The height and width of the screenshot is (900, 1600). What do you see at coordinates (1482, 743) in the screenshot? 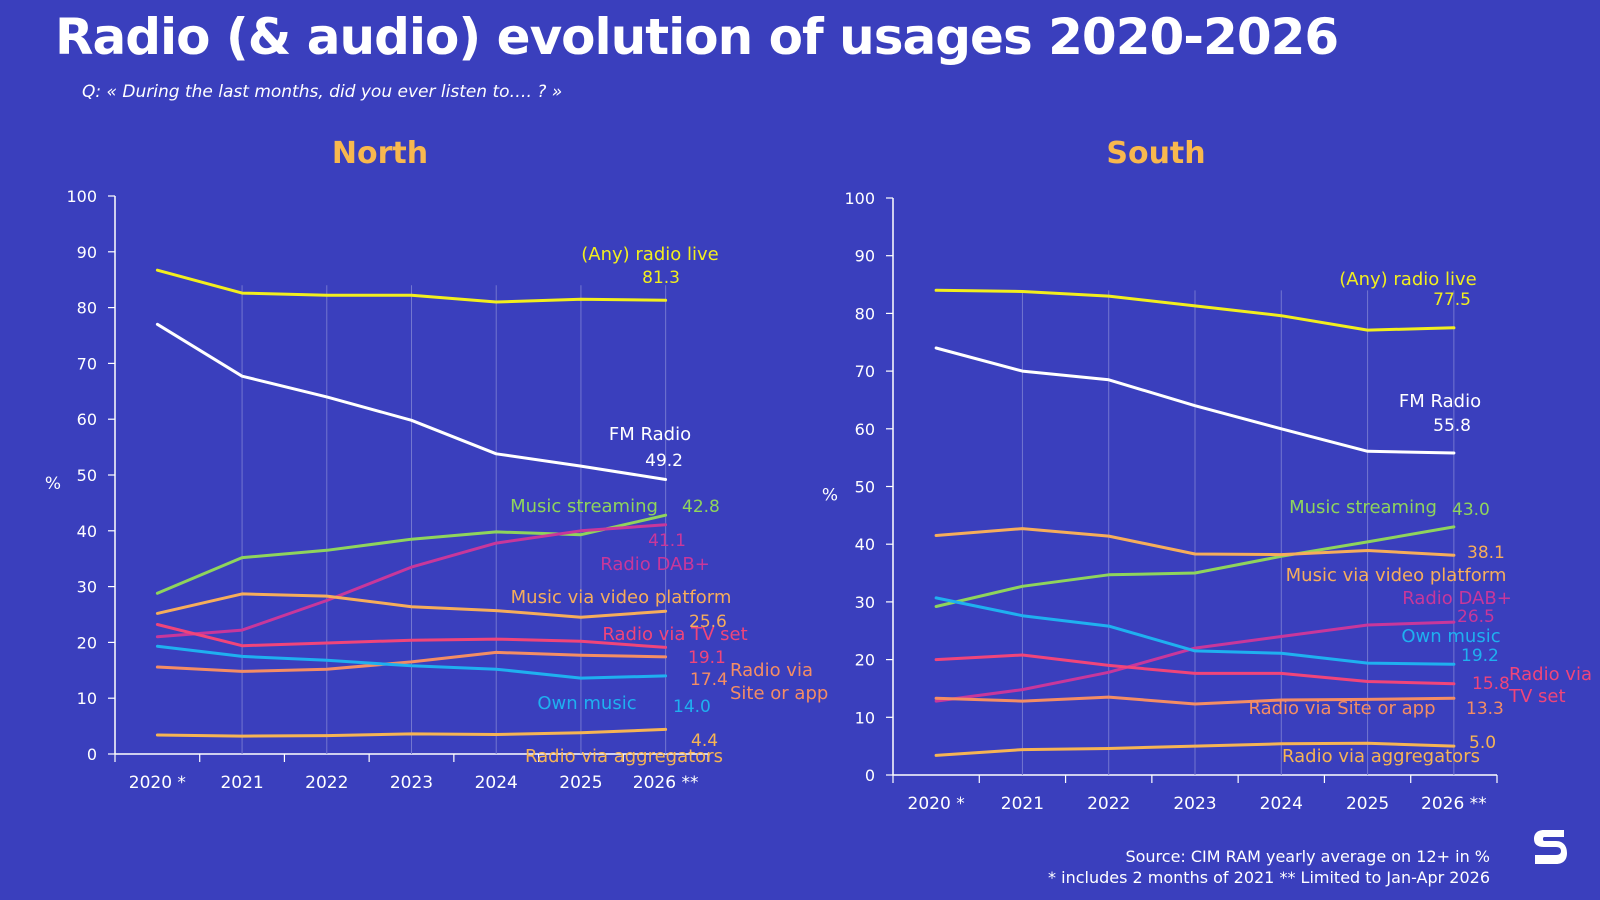
I see `south-data-label-radio-via-aggregators: 5.0` at bounding box center [1482, 743].